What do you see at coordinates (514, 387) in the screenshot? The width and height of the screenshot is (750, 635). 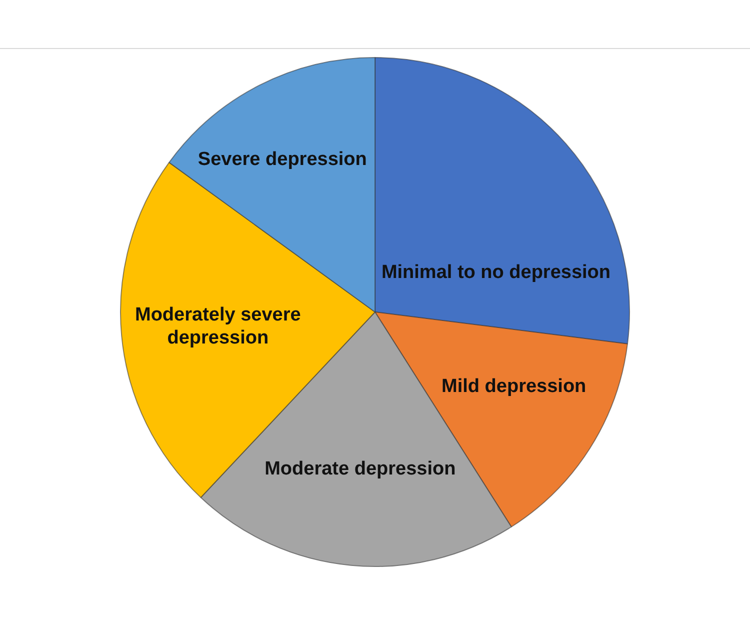 I see `slice-label: Mild depression` at bounding box center [514, 387].